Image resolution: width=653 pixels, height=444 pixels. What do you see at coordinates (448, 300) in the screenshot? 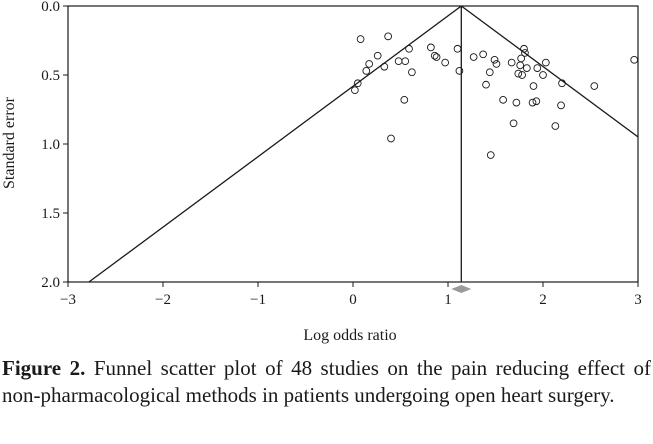
I see `x-tick-label: 1` at bounding box center [448, 300].